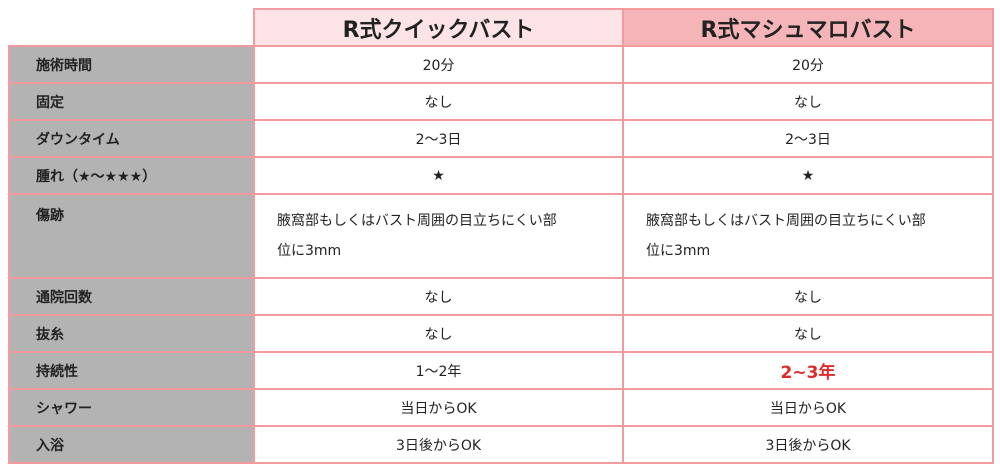 This screenshot has height=475, width=1000. I want to click on table-row: 抜糸 なし なし, so click(501, 333).